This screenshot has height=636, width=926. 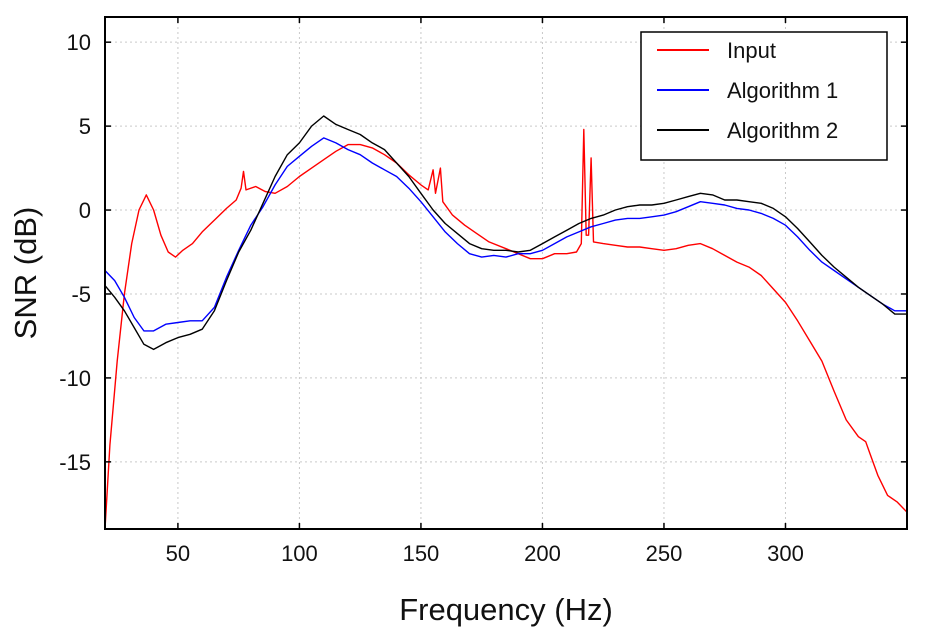 I want to click on y-tick-label: 5, so click(x=85, y=126).